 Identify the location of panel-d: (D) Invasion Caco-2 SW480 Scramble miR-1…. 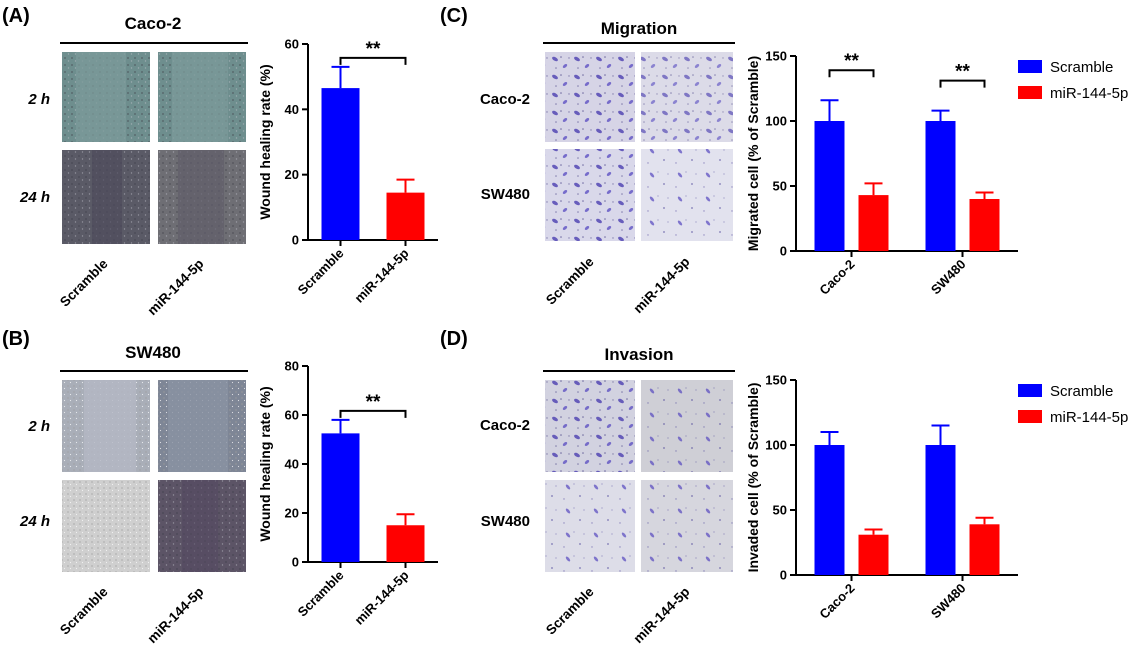
(587, 487).